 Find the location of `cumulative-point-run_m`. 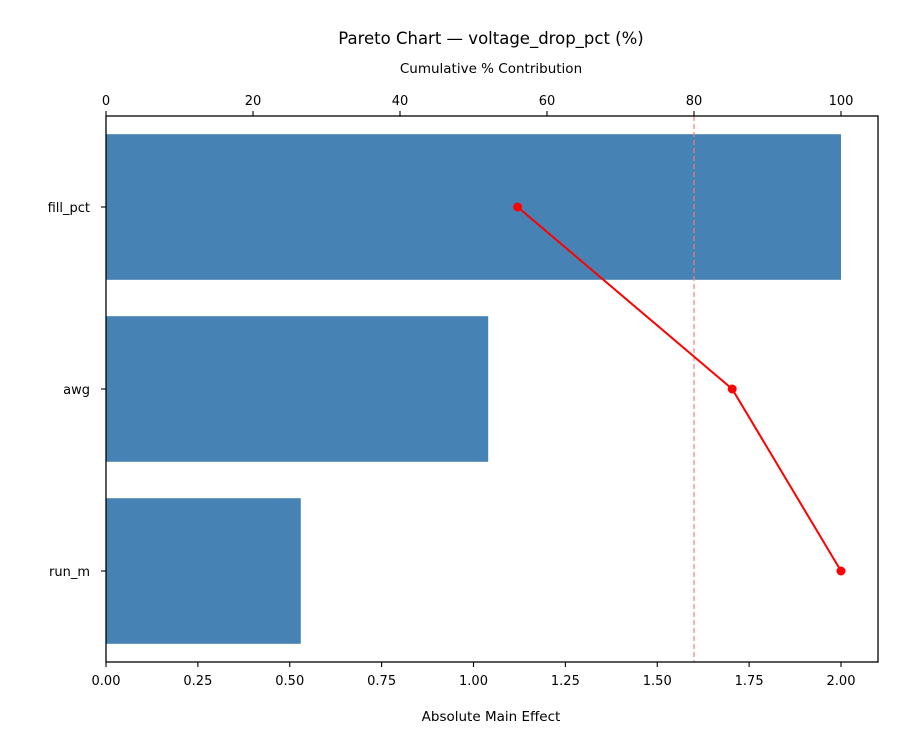

cumulative-point-run_m is located at coordinates (841, 571).